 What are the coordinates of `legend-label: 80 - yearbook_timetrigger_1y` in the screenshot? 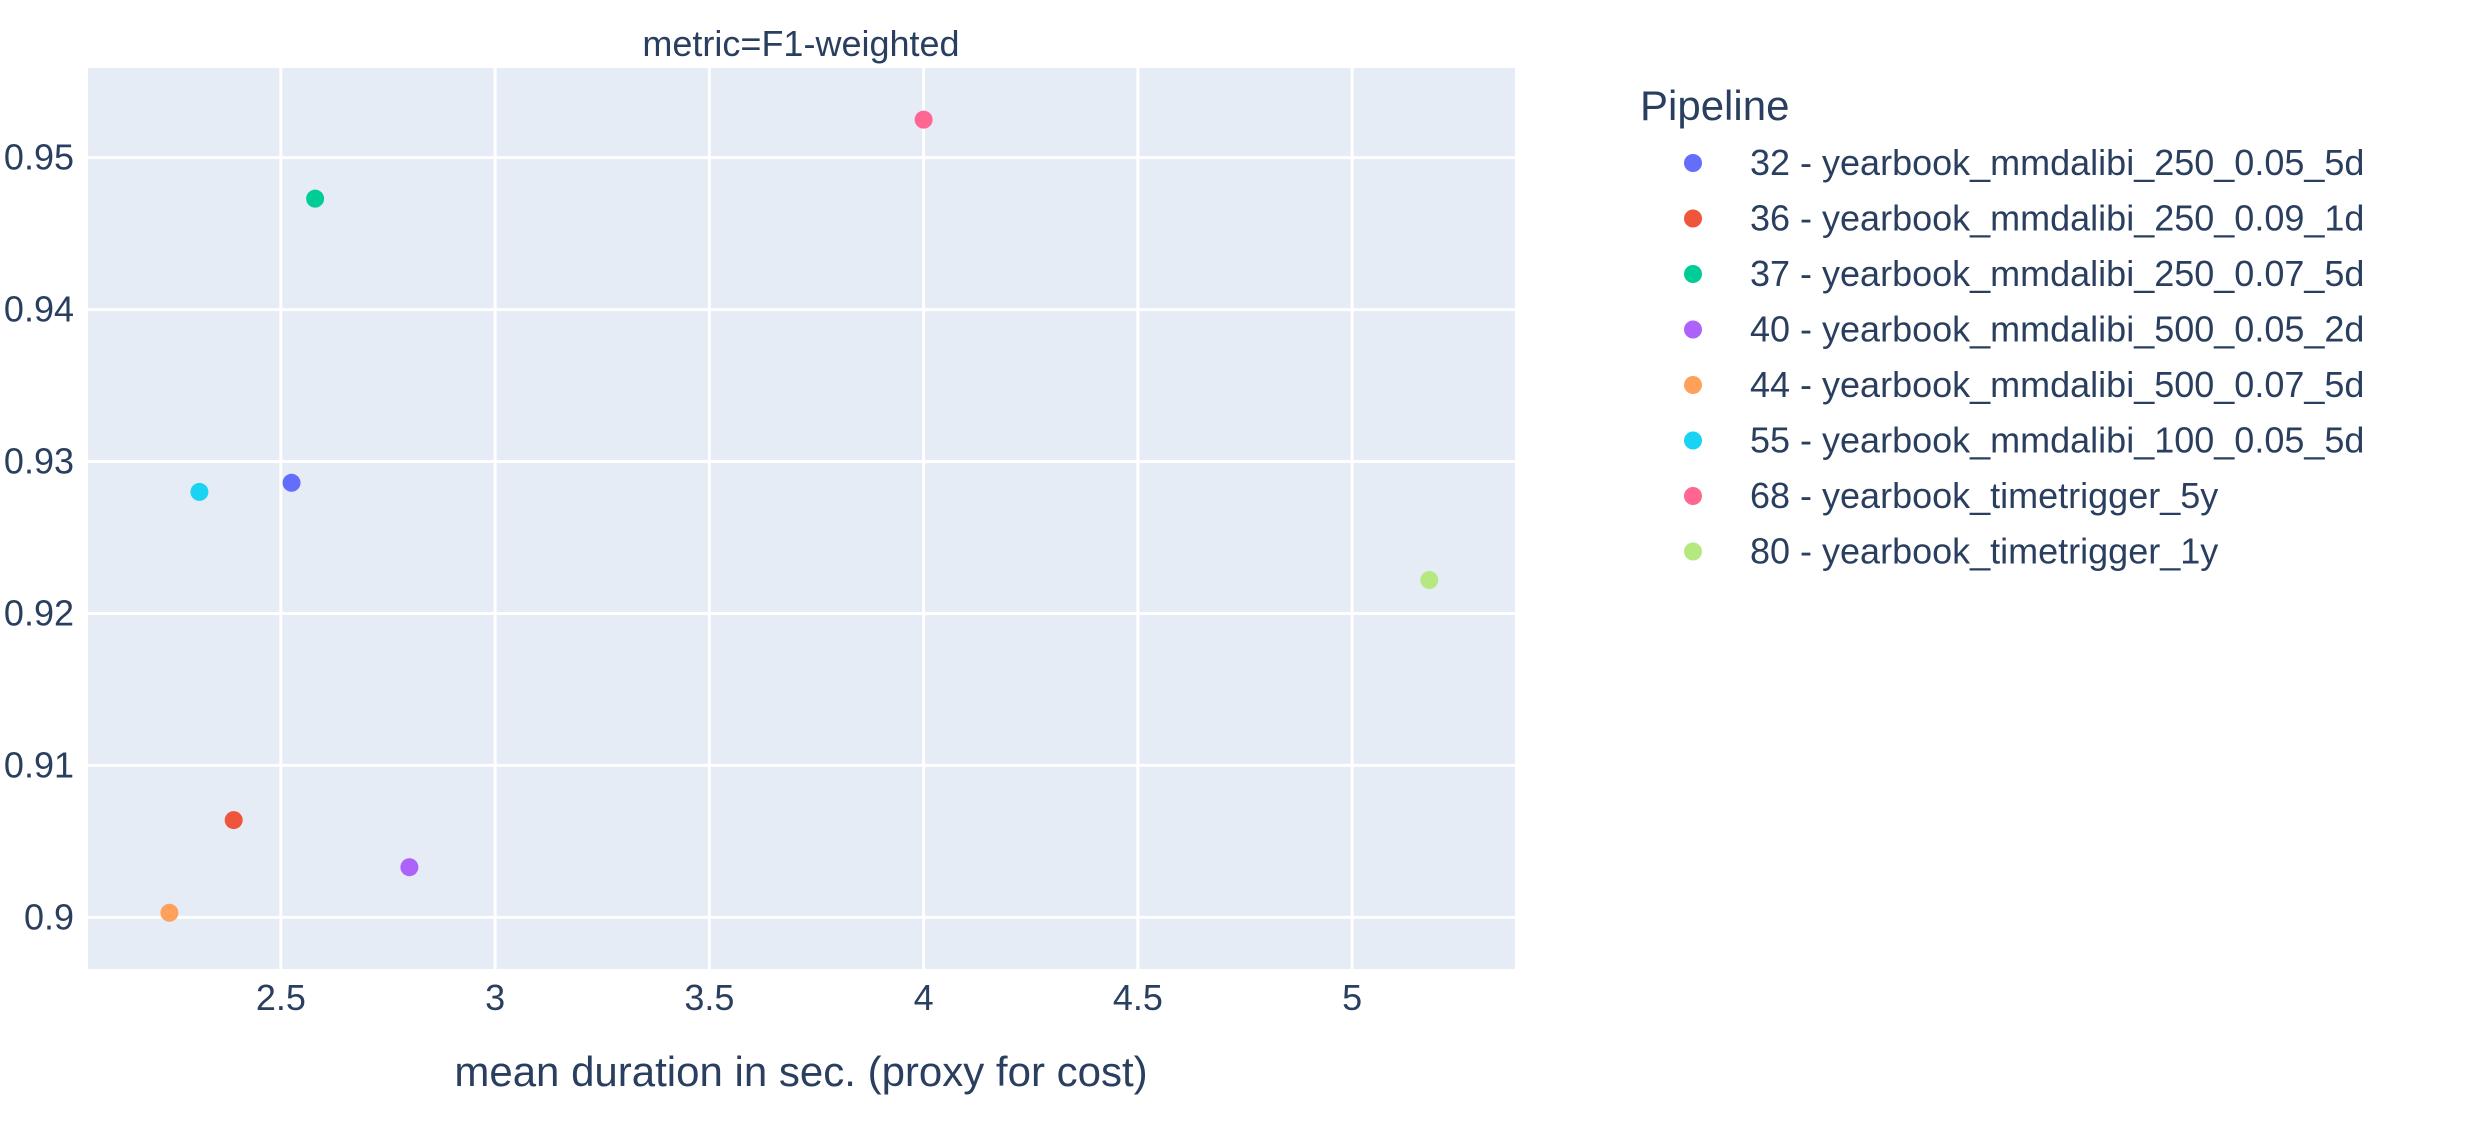 It's located at (1984, 551).